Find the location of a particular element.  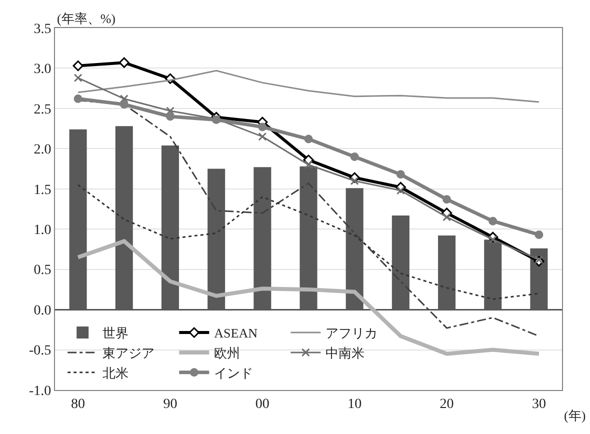

legend-label: 欧州 is located at coordinates (227, 353).